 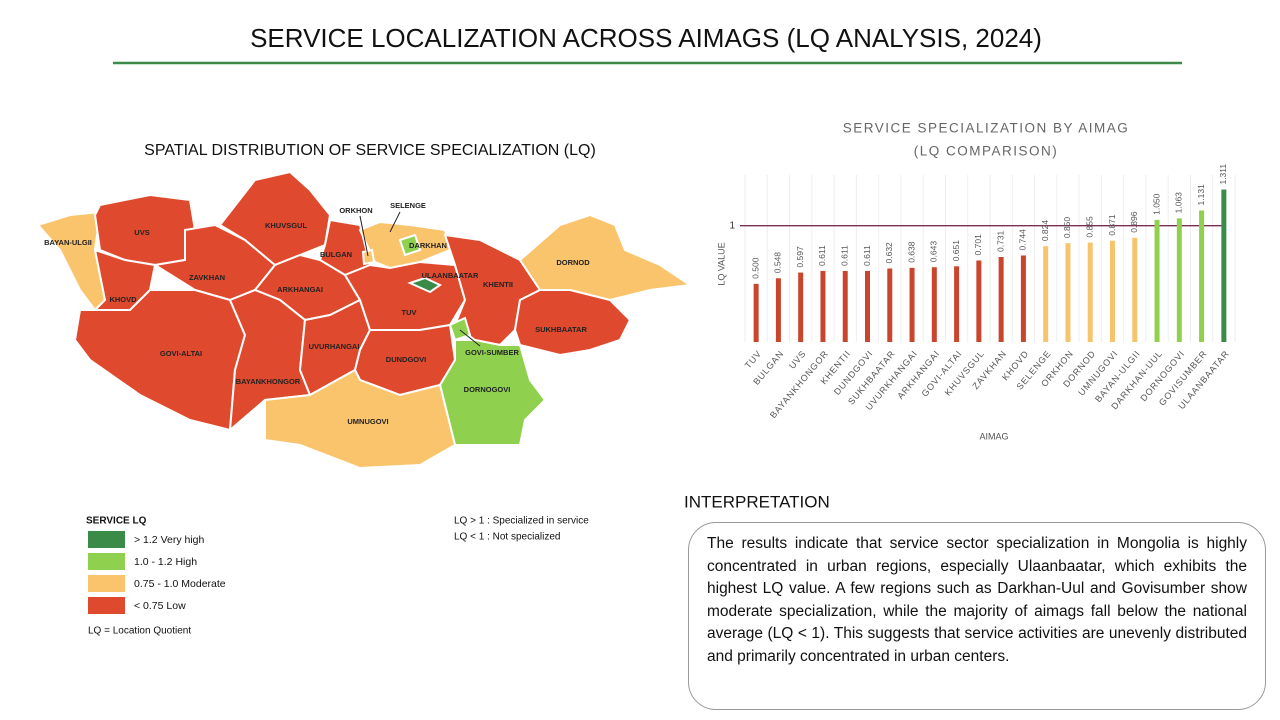 I want to click on legend-label: < 0.75 Low, so click(x=160, y=606).